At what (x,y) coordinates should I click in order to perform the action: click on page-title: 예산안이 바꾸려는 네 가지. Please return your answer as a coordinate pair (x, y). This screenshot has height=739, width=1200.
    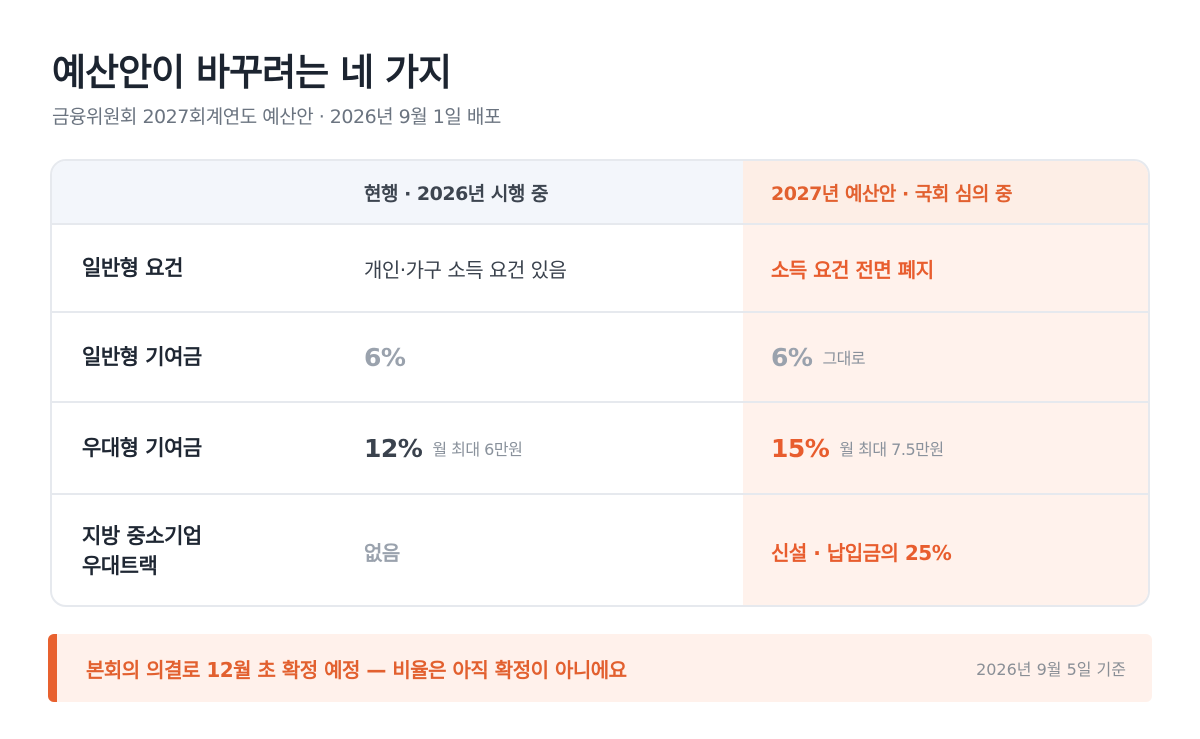
    Looking at the image, I should click on (252, 72).